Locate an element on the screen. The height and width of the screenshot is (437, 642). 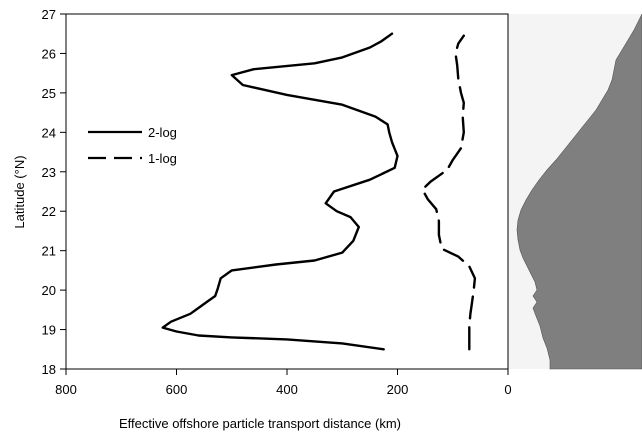
x-axis: 800 600 400 200 0 is located at coordinates (283, 383).